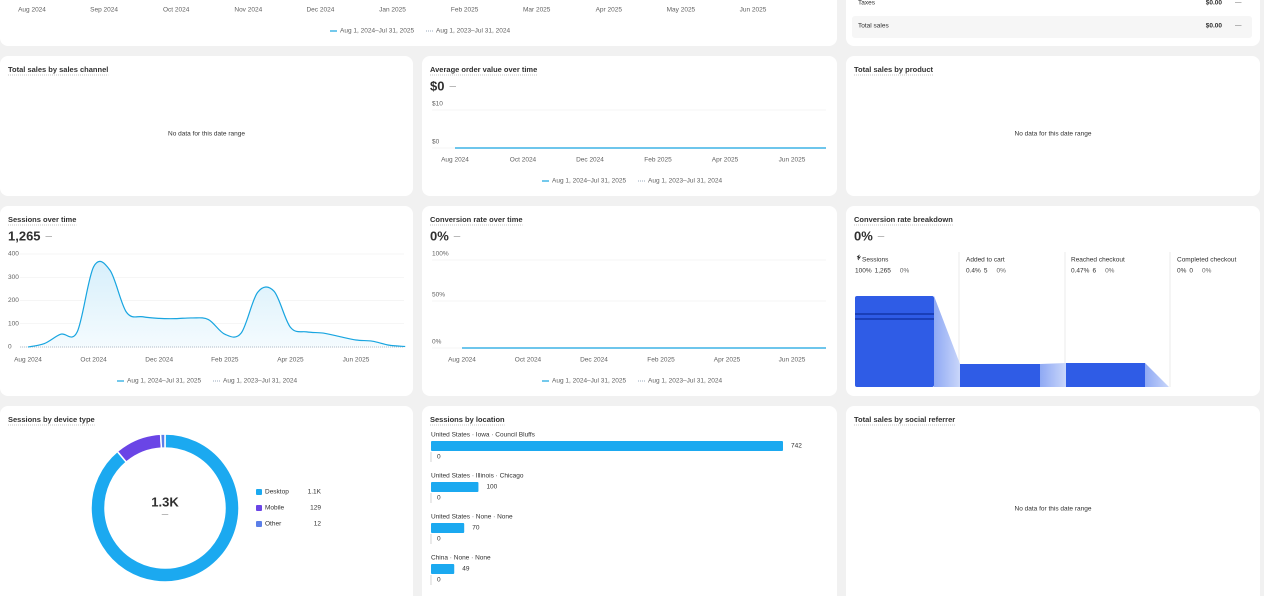 The image size is (1264, 596). Describe the element at coordinates (476, 219) in the screenshot. I see `card-title: Conversion rate over time` at that location.